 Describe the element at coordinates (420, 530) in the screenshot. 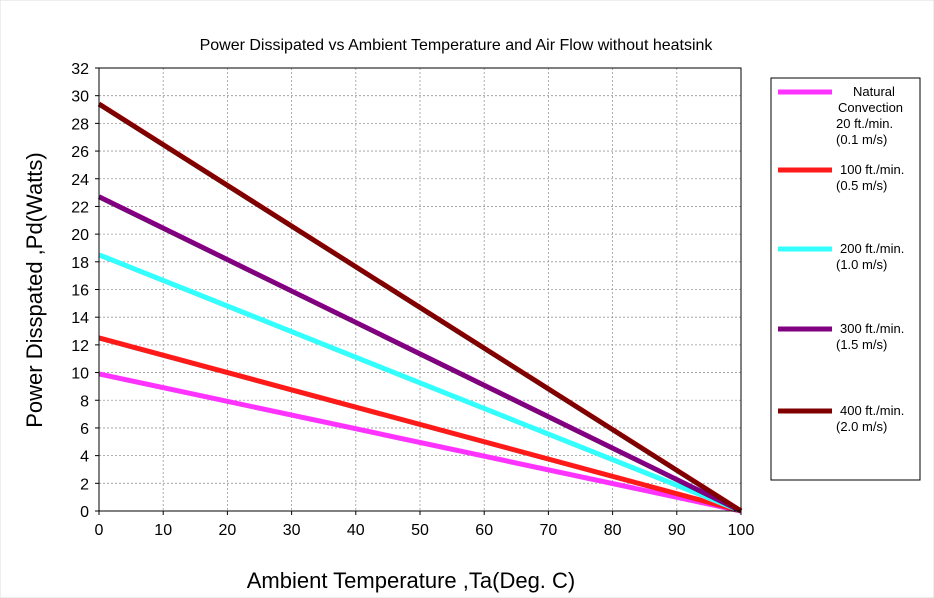

I see `x-tick-label: 50` at that location.